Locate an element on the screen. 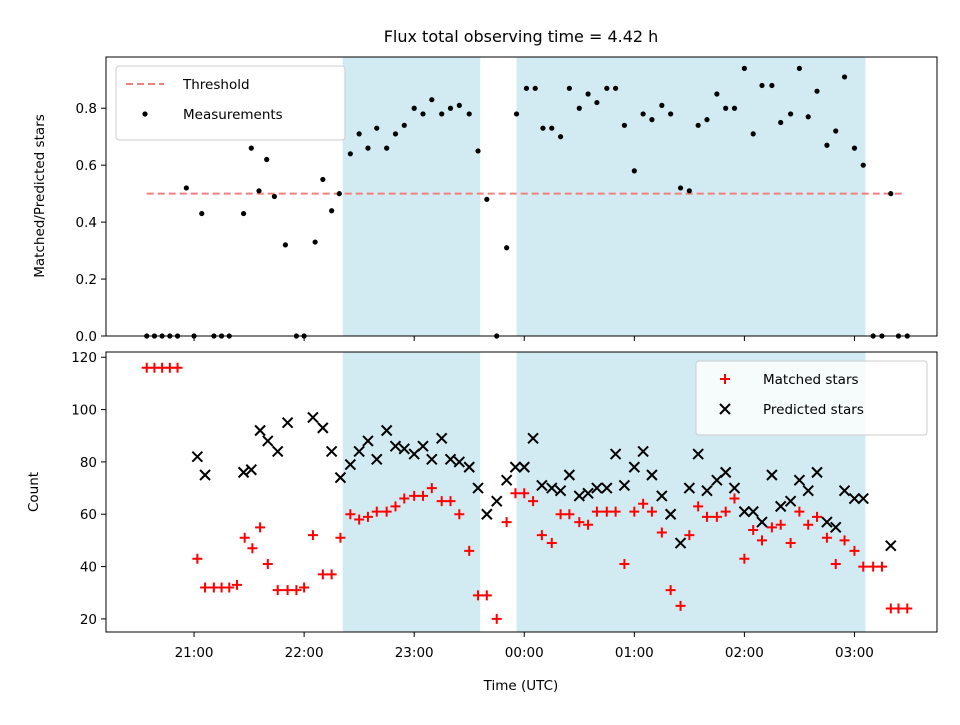 The width and height of the screenshot is (960, 725). x-axis-label: Time (UTC) is located at coordinates (521, 686).